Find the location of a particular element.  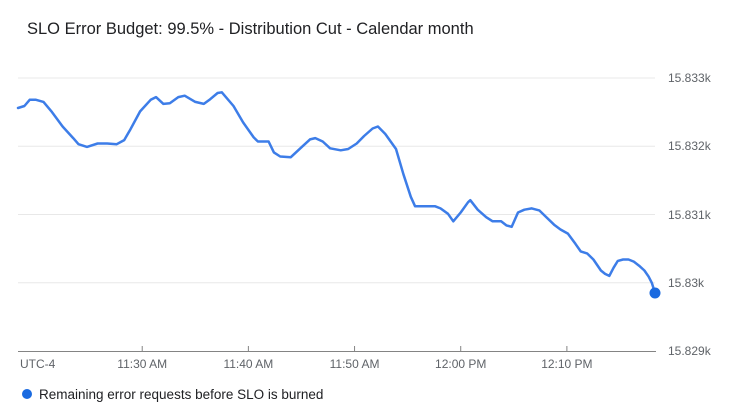

x-axis-tick-label: 12:10 PM is located at coordinates (567, 364).